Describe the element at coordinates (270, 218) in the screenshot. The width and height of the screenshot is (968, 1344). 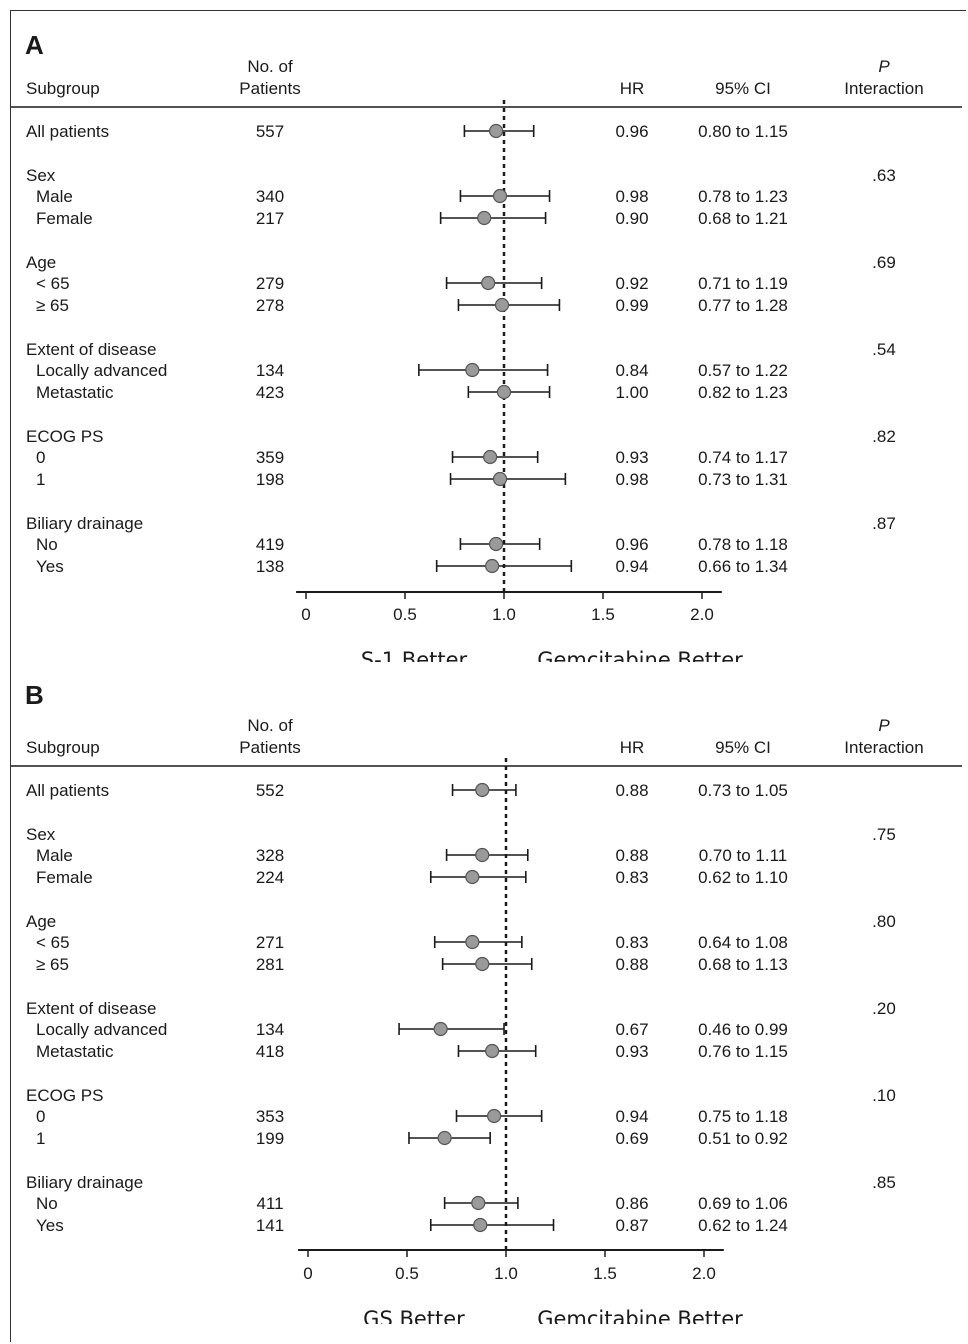
I see `patients-count-sex-2: 217` at that location.